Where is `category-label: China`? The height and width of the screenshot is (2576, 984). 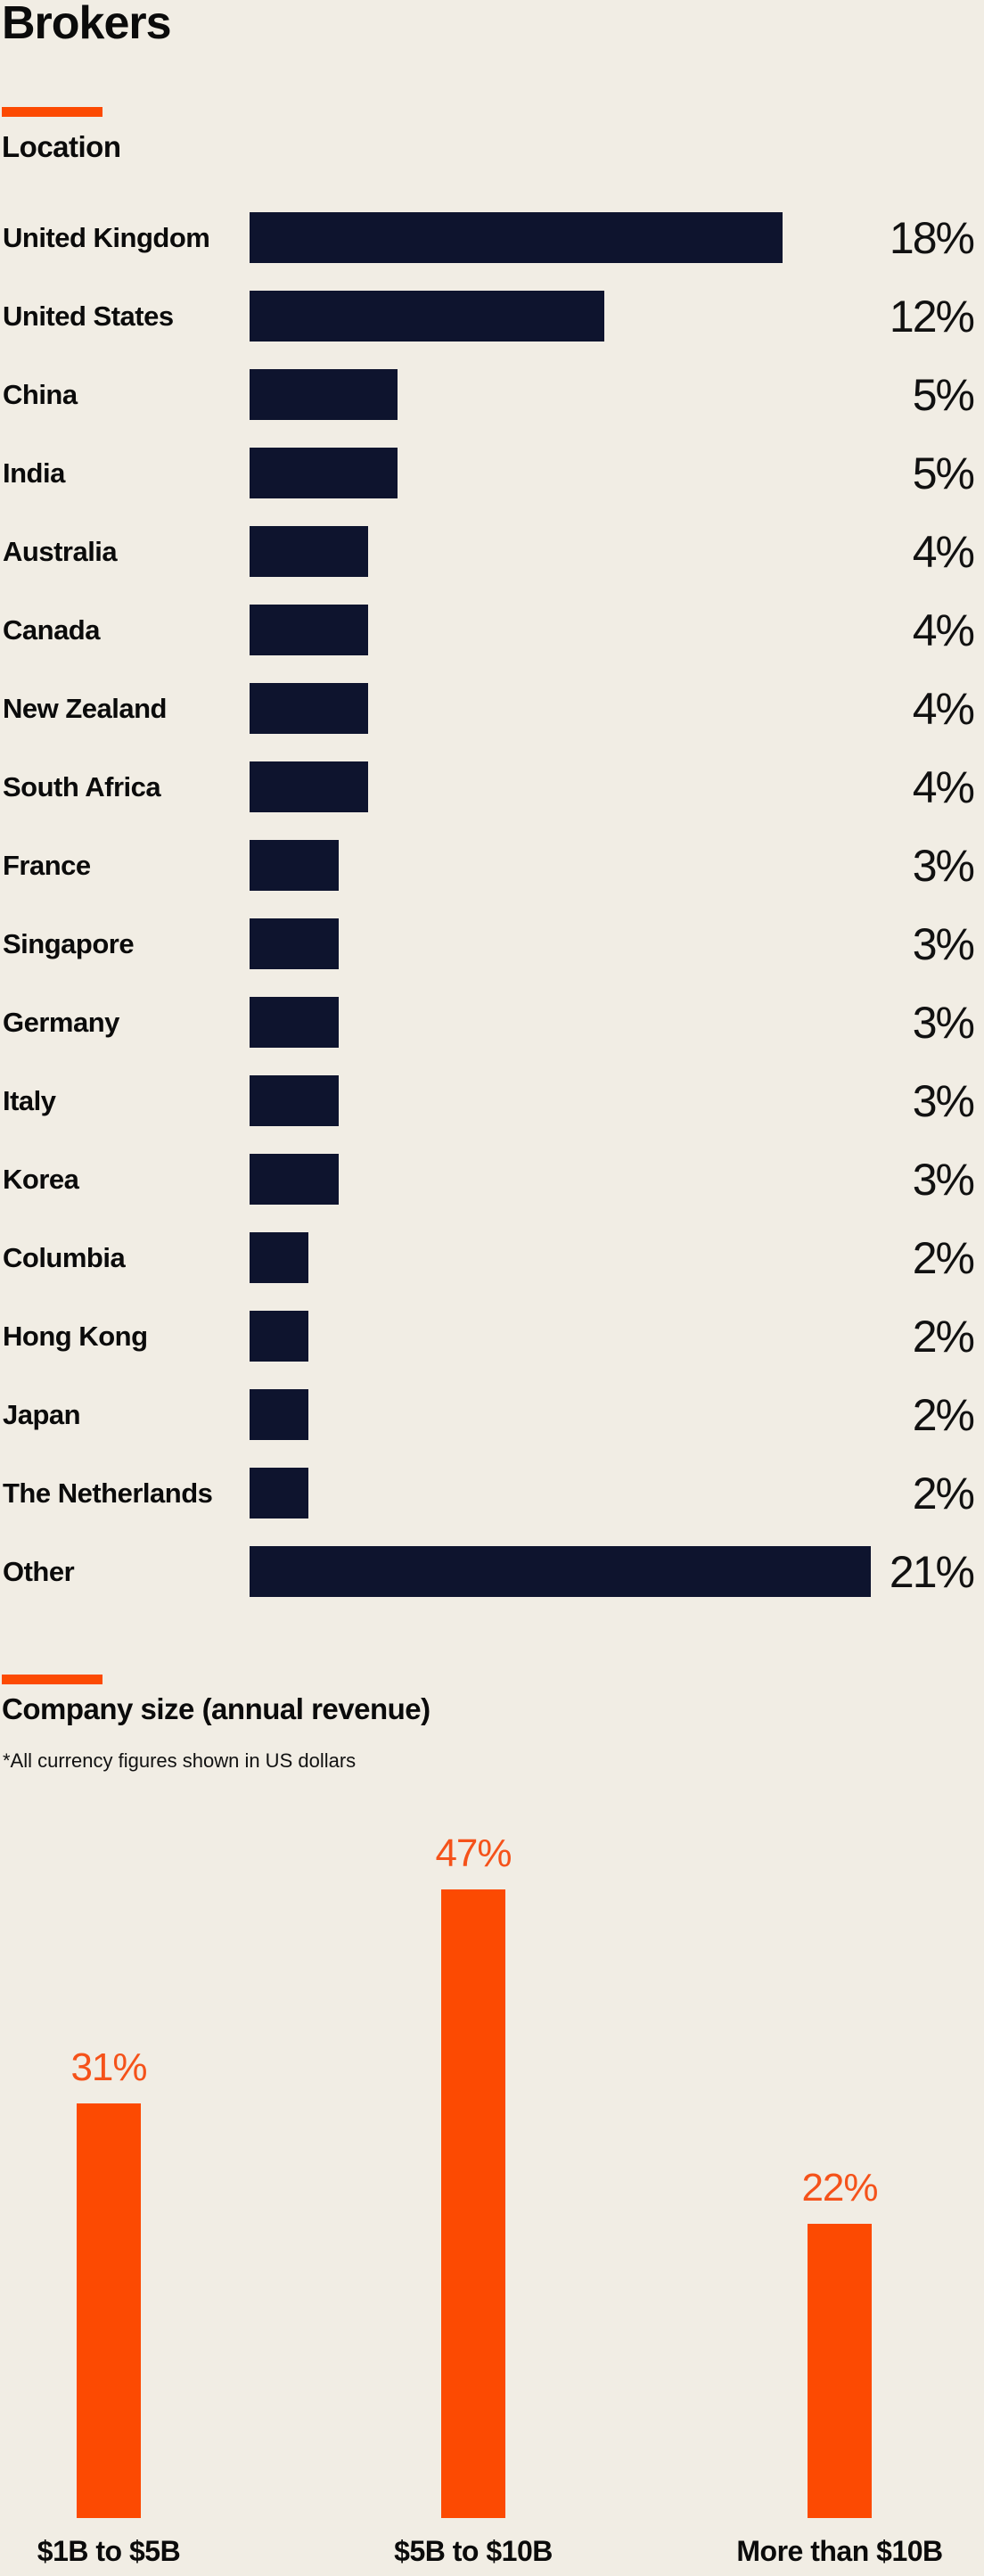 category-label: China is located at coordinates (40, 394).